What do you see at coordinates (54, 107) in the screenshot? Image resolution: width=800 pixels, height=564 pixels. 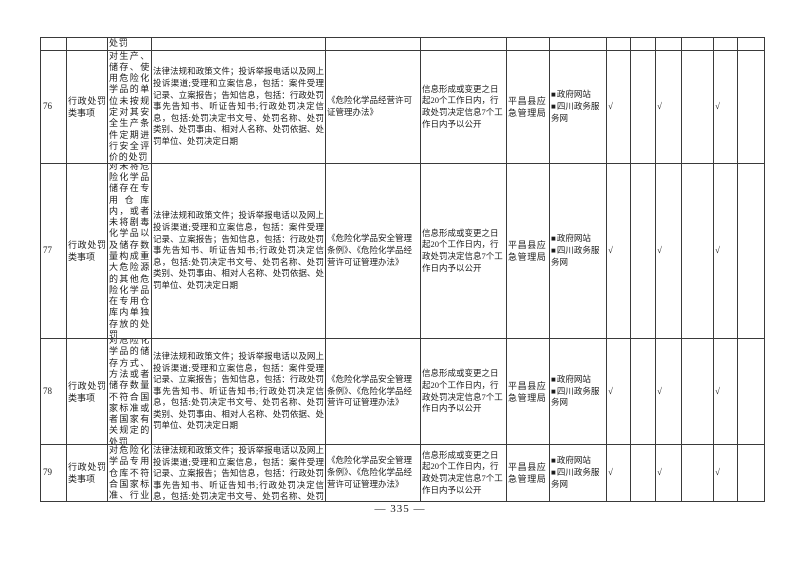 I see `cell-seq: 76` at bounding box center [54, 107].